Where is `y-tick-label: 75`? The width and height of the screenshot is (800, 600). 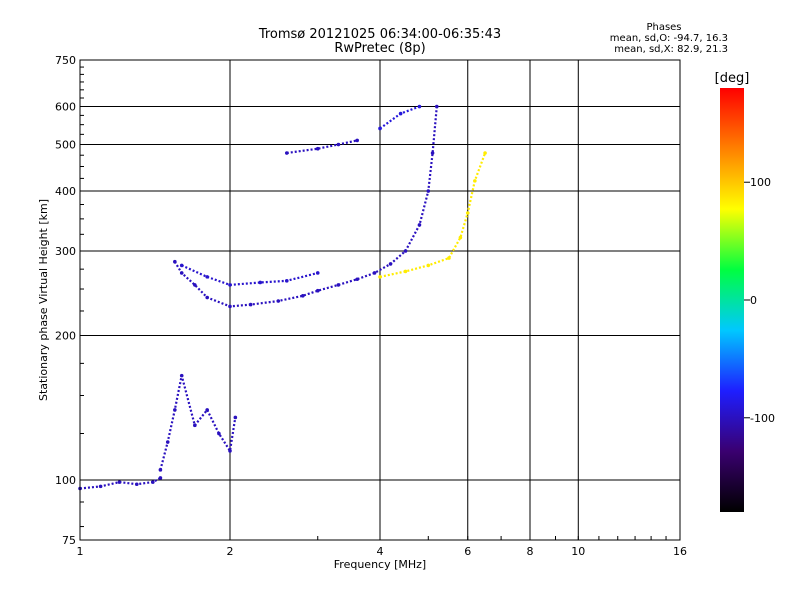
y-tick-label: 75 is located at coordinates (69, 540).